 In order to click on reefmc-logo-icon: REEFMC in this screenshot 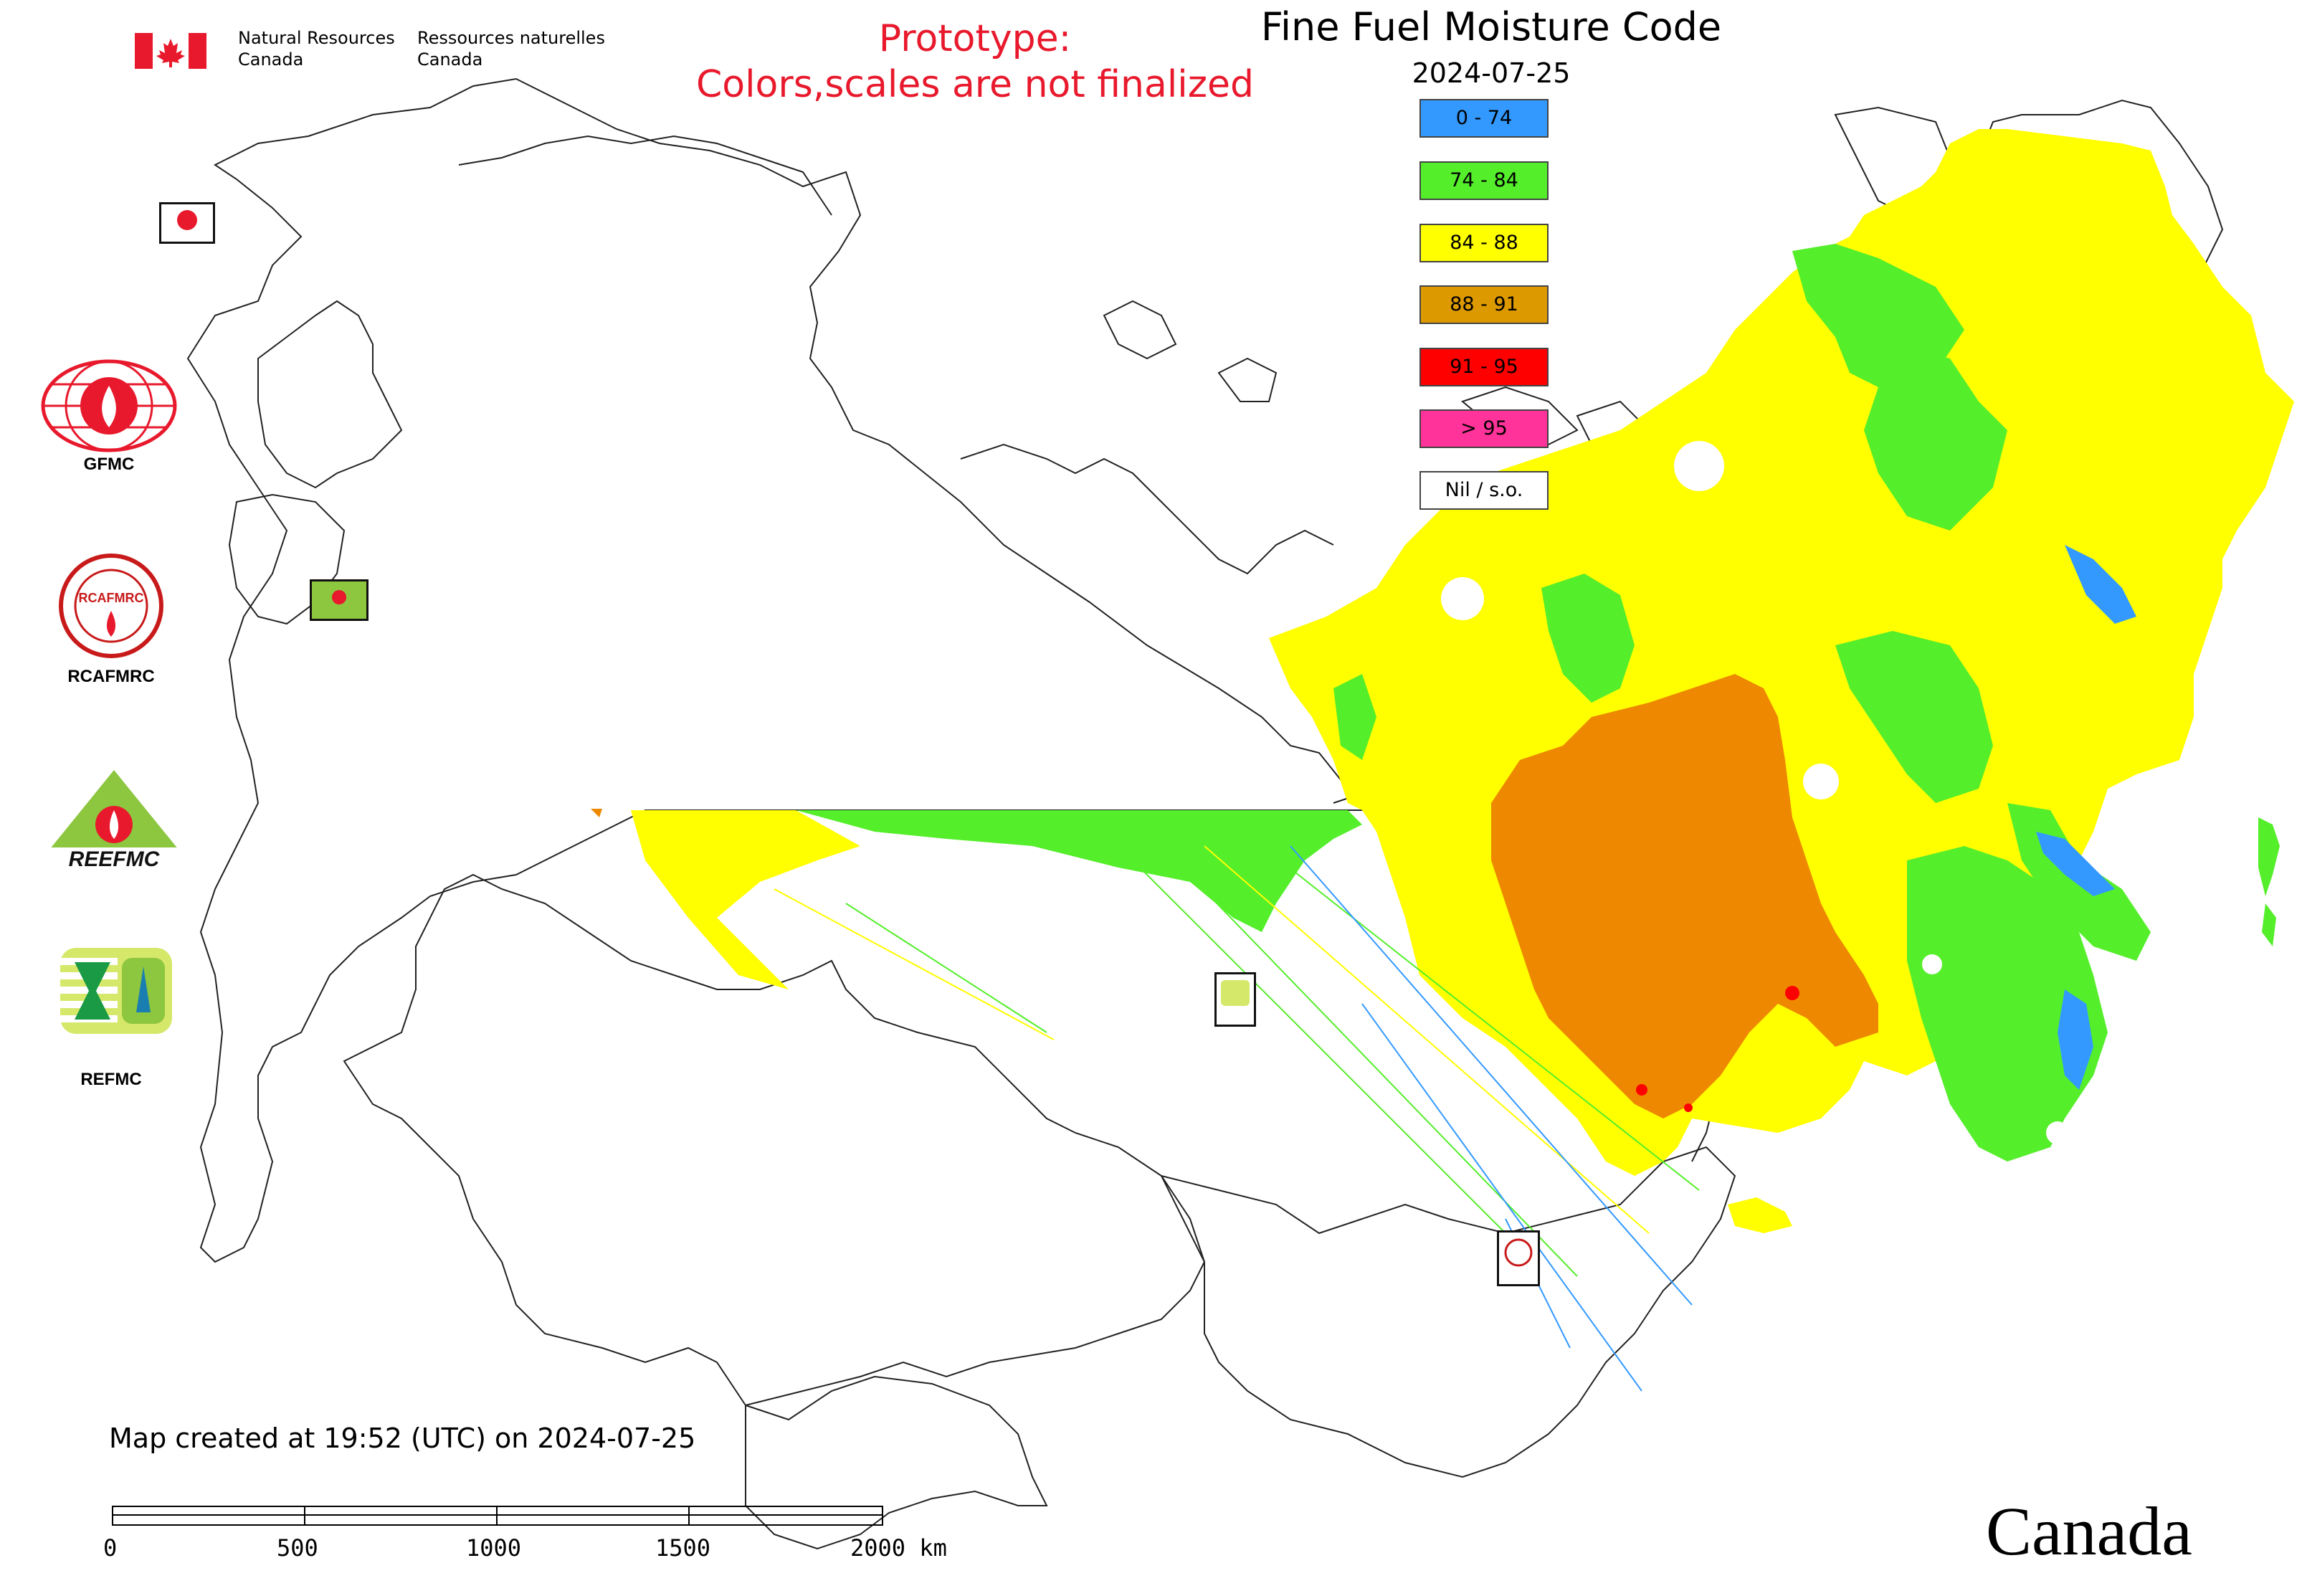, I will do `click(114, 820)`.